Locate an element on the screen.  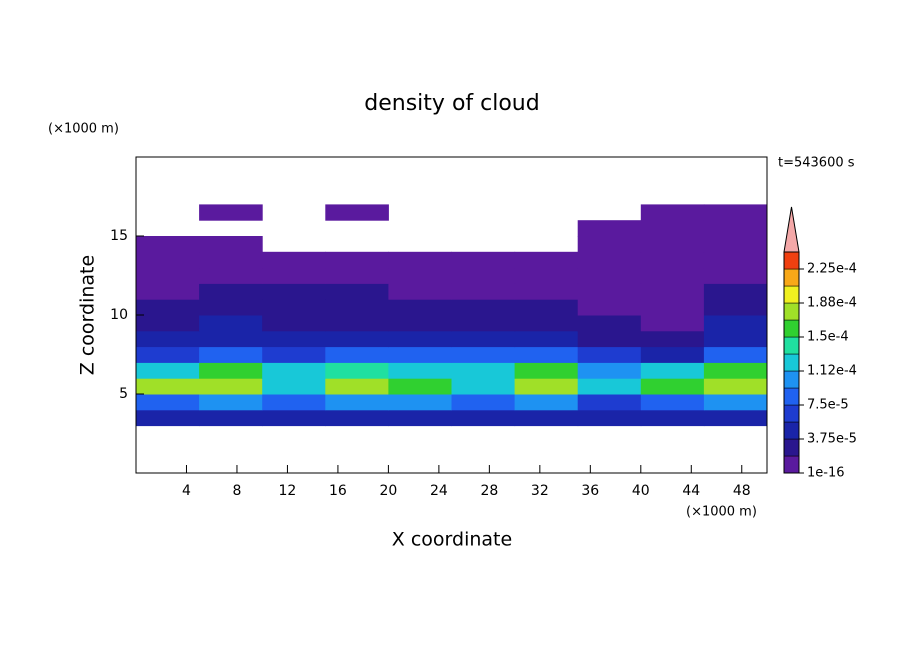
x-tick-label: 8 is located at coordinates (236, 491).